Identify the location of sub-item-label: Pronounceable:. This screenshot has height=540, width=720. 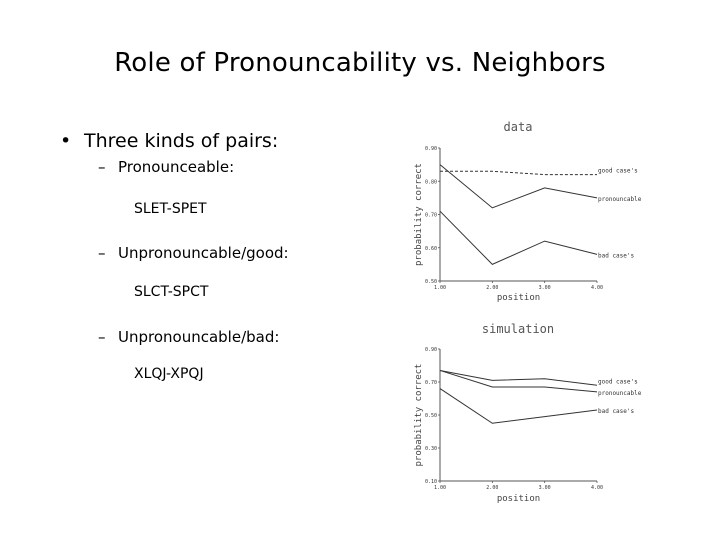
(176, 167).